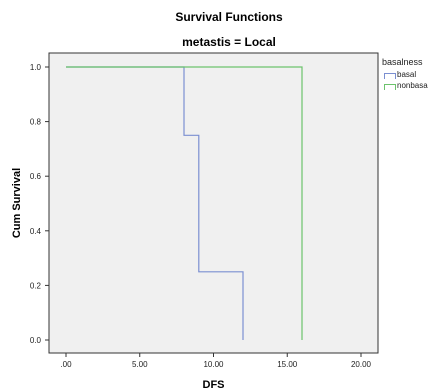 This screenshot has height=392, width=432. What do you see at coordinates (214, 385) in the screenshot?
I see `x-axis-label: DFS` at bounding box center [214, 385].